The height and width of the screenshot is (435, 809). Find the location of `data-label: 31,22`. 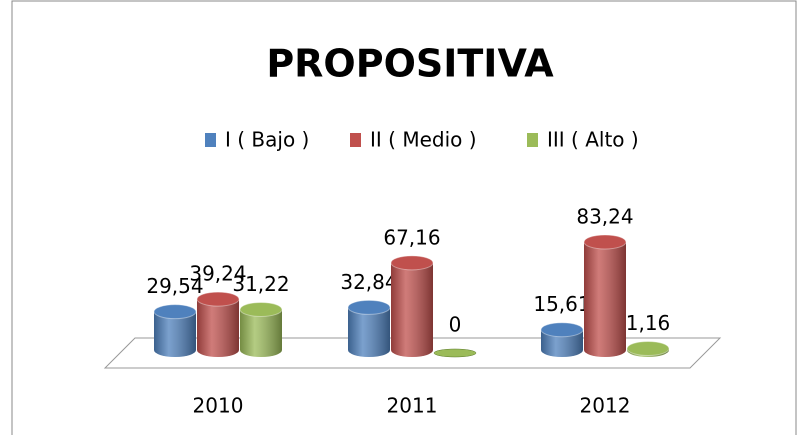

data-label: 31,22 is located at coordinates (260, 284).